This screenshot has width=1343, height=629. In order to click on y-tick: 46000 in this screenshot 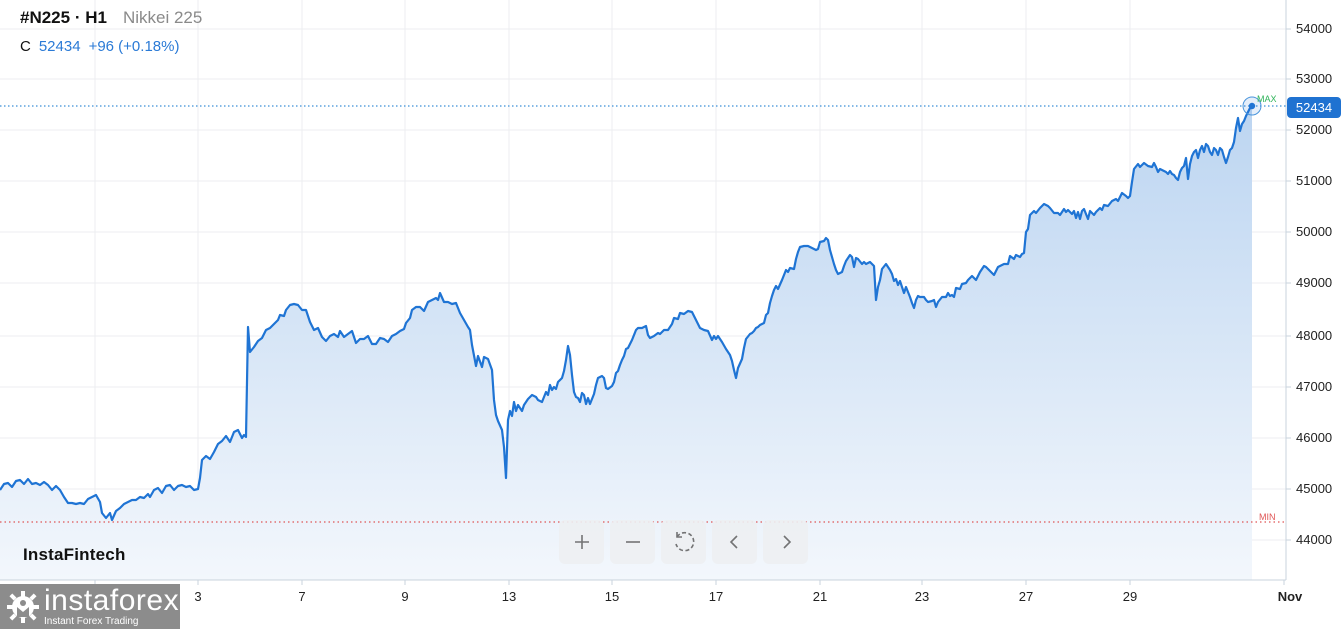, I will do `click(1314, 437)`.